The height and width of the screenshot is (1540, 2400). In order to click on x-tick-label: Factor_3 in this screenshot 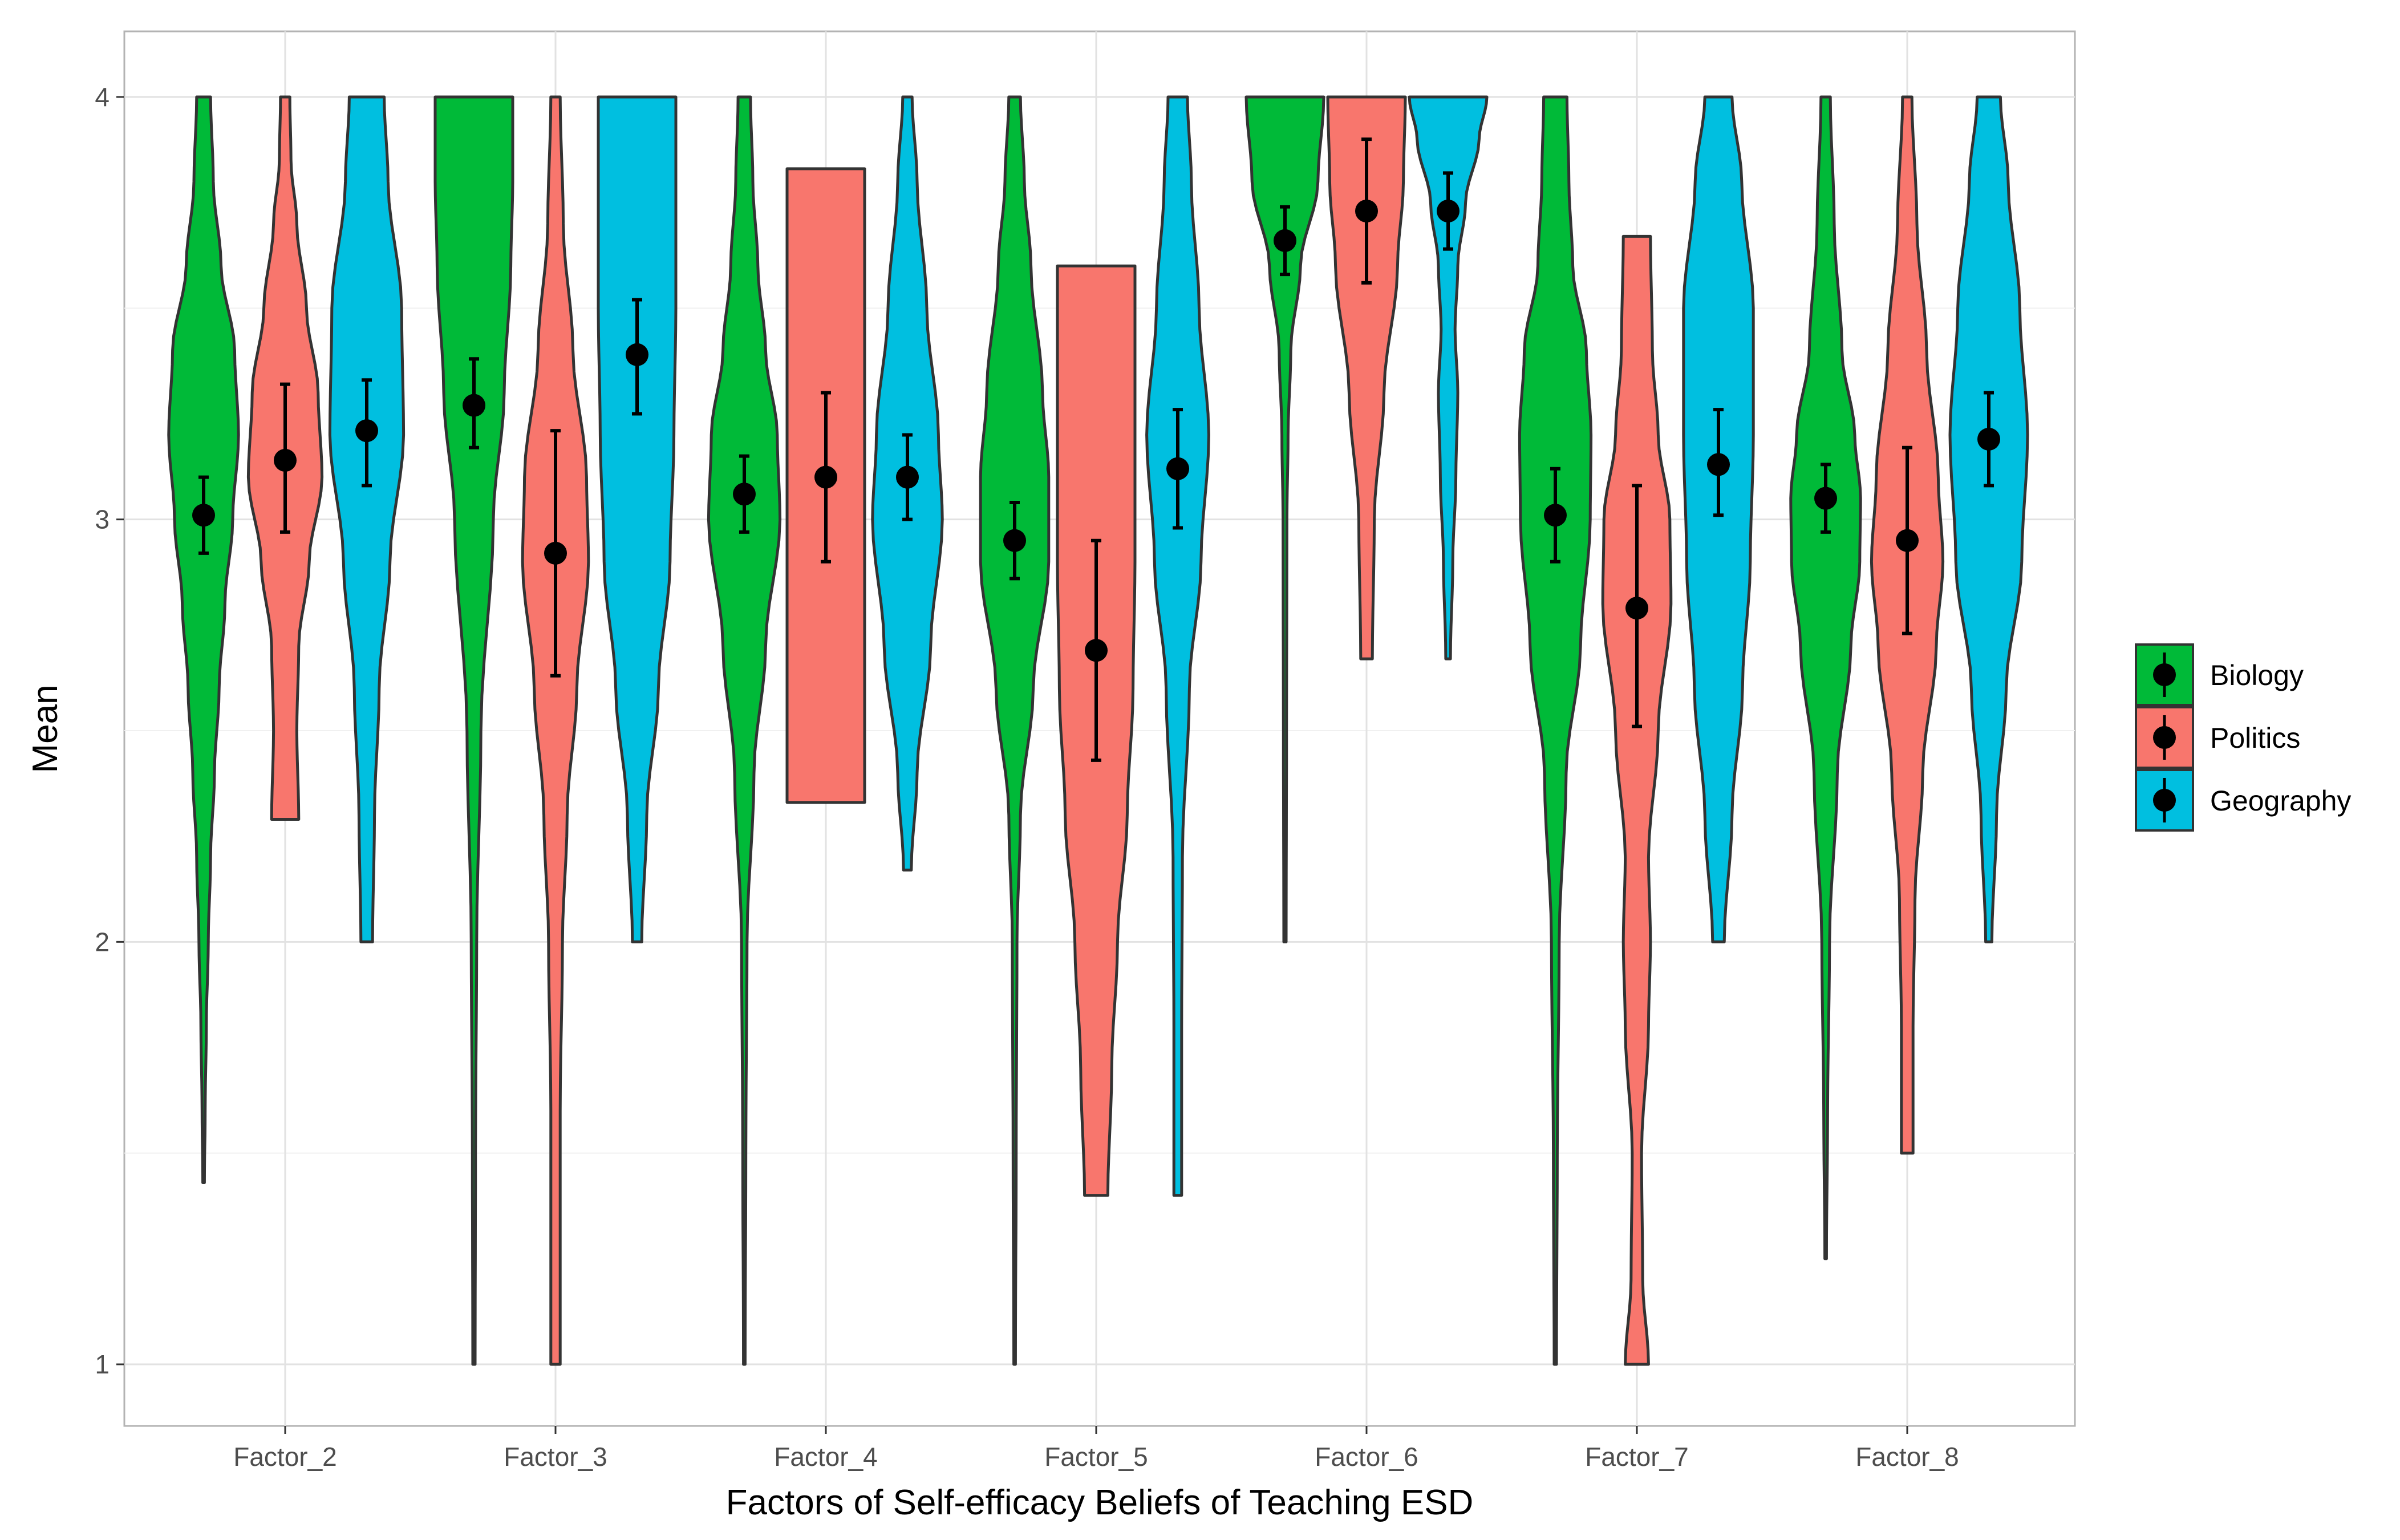, I will do `click(555, 1457)`.